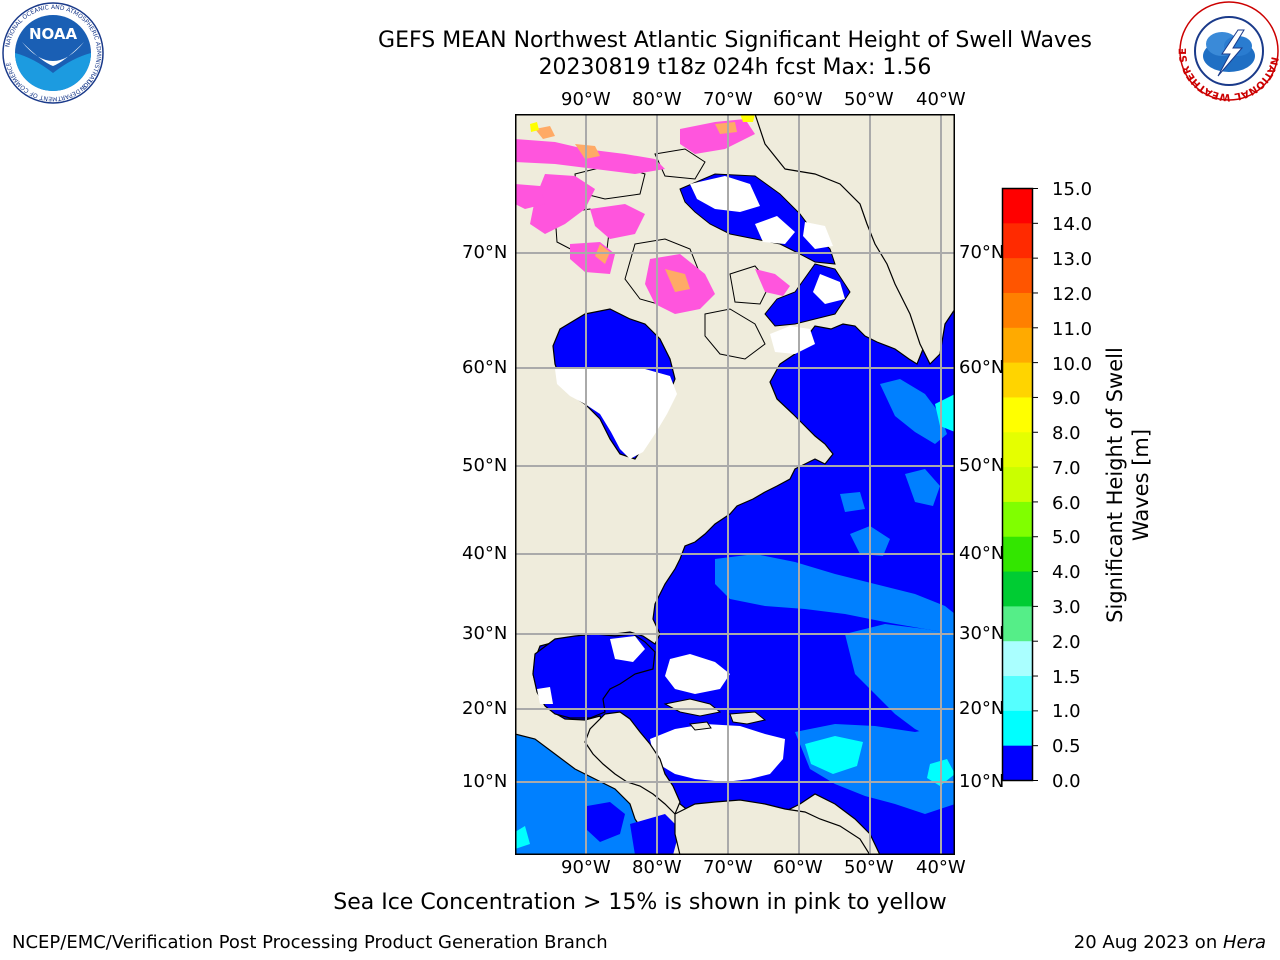 The height and width of the screenshot is (960, 1280). Describe the element at coordinates (657, 867) in the screenshot. I see `lon-label-bottom: 80°W` at that location.